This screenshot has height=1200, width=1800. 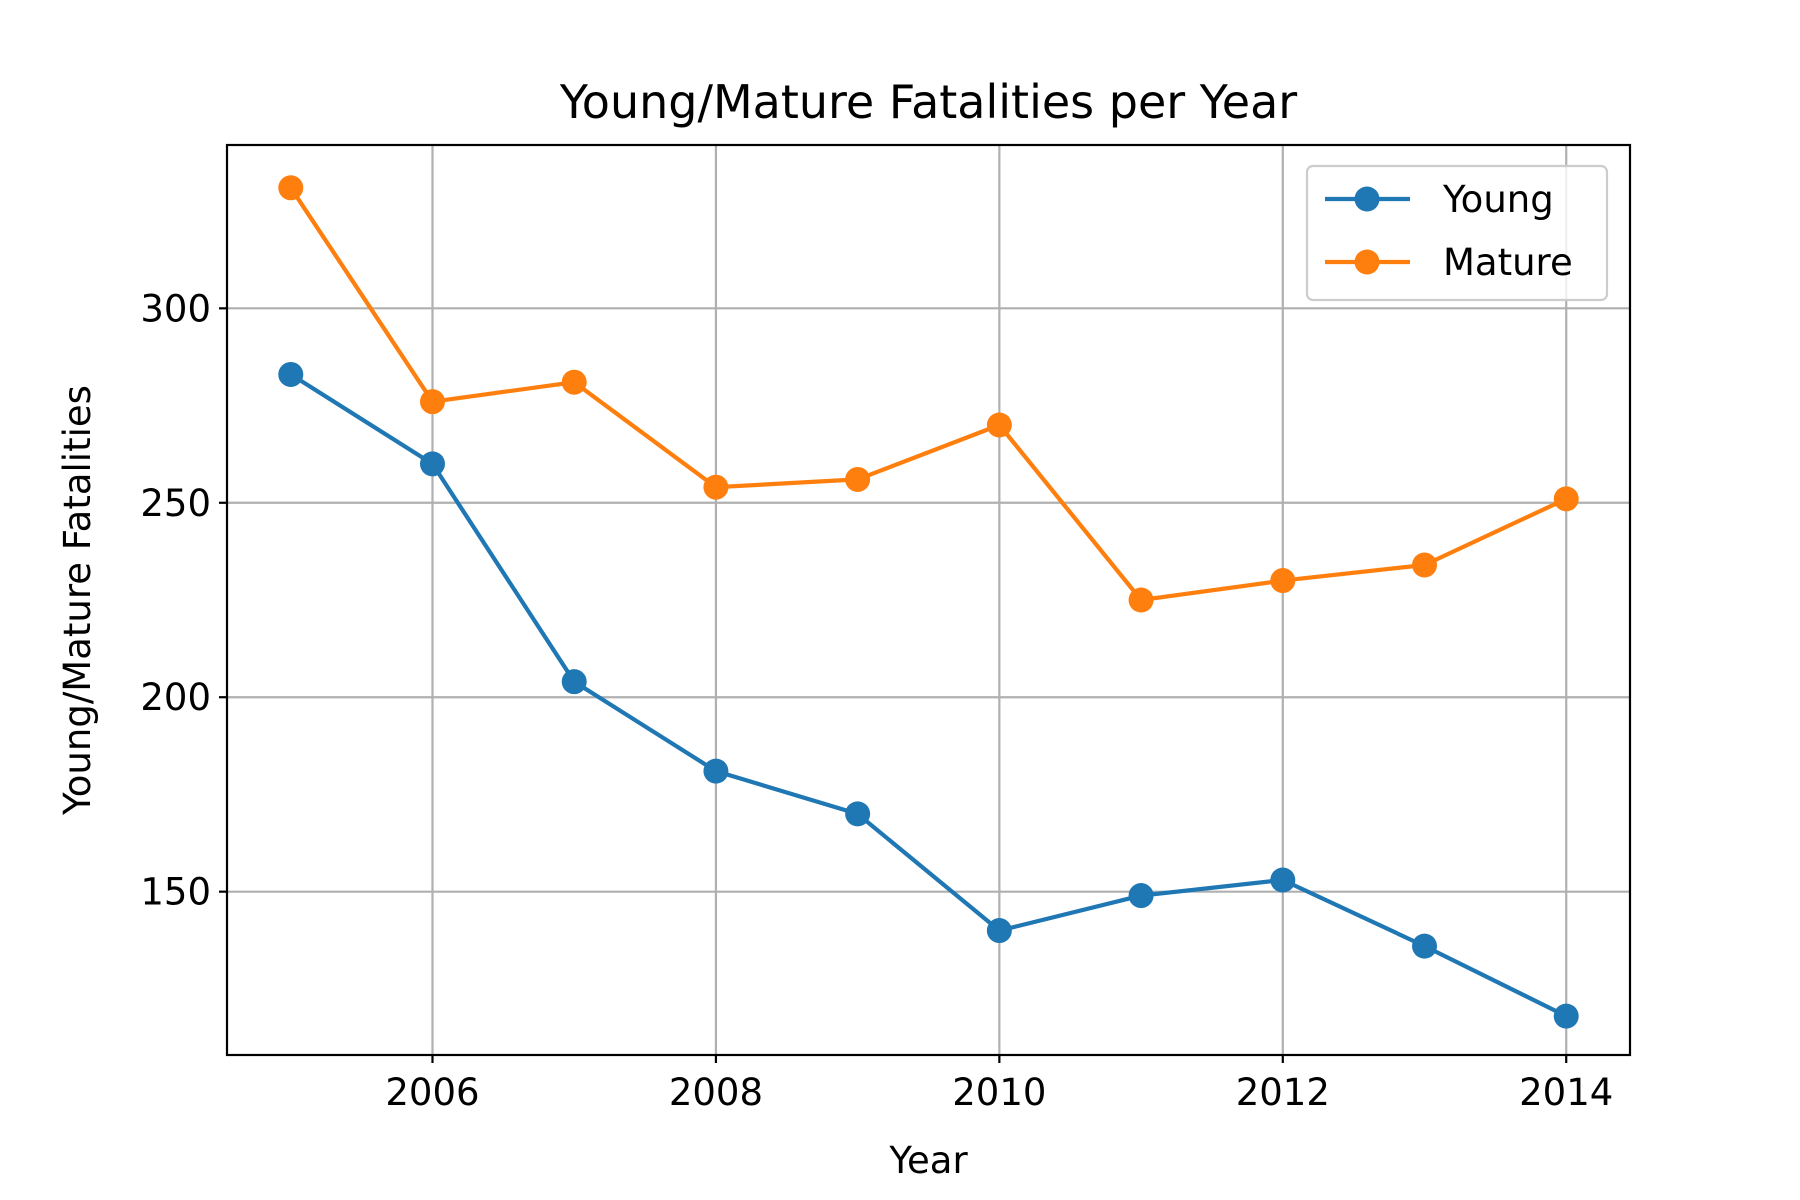 I want to click on x-tick-label: 2014, so click(x=1566, y=1092).